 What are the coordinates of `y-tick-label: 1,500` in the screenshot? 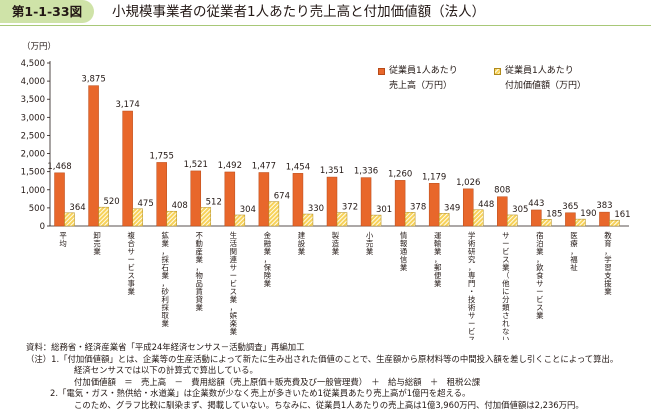 It's located at (33, 173).